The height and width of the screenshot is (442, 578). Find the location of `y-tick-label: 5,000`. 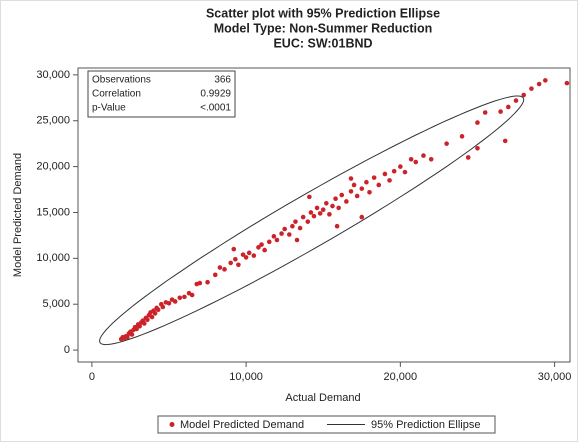

y-tick-label: 5,000 is located at coordinates (56, 304).